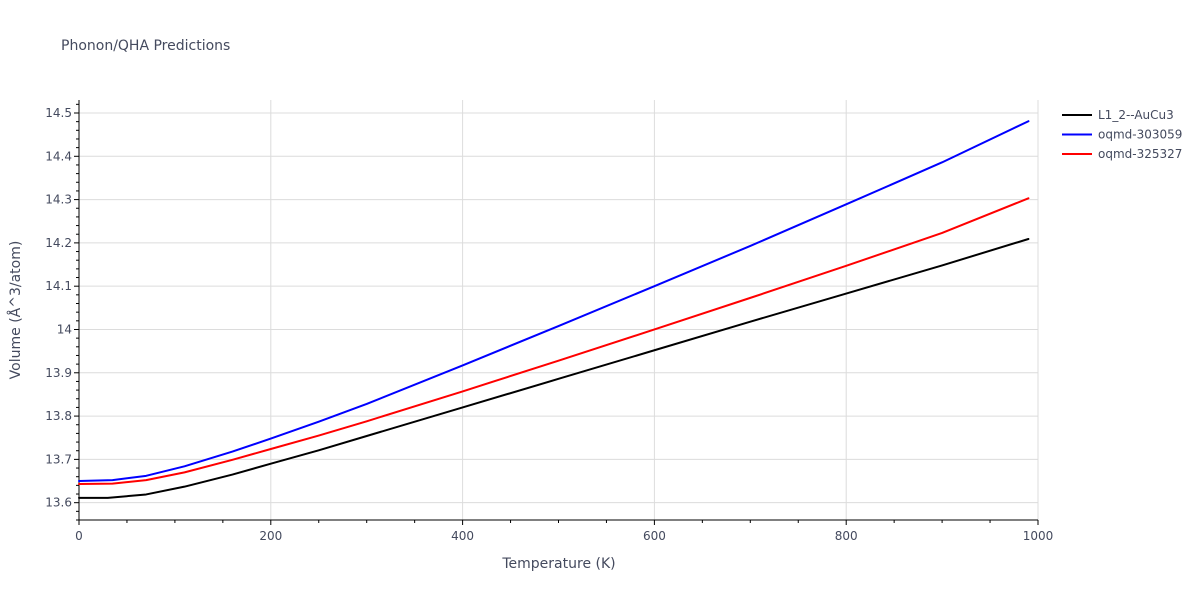 This screenshot has height=604, width=1200. What do you see at coordinates (58, 503) in the screenshot?
I see `y-tick-label: 13.6` at bounding box center [58, 503].